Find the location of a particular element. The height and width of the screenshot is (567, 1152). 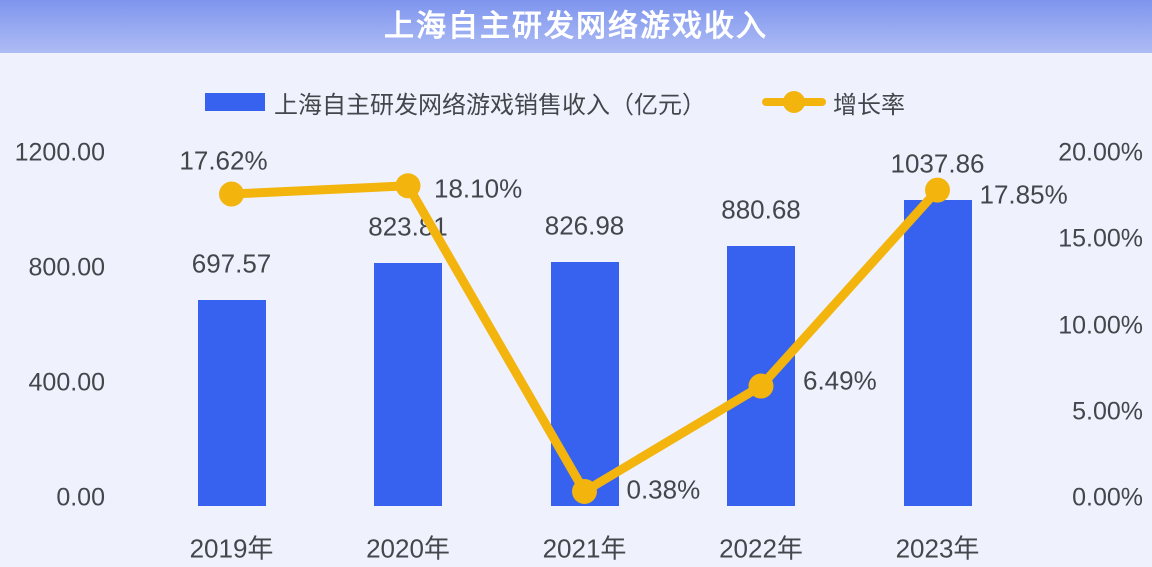

growth-point-2019年 is located at coordinates (231, 194).